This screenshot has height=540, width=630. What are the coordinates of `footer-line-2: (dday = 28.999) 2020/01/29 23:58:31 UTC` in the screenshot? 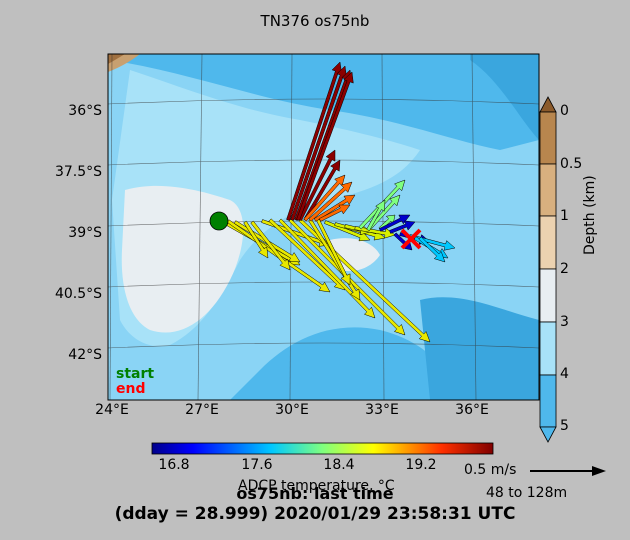 It's located at (315, 514).